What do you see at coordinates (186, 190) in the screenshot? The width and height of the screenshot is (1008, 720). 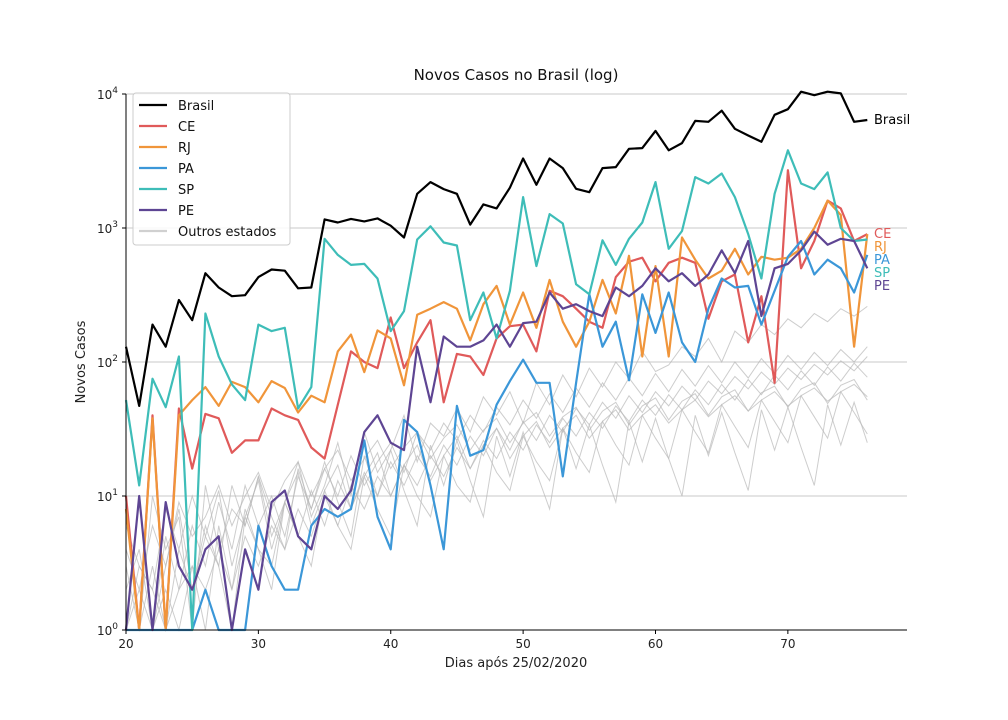 I see `legend-label: SP` at bounding box center [186, 190].